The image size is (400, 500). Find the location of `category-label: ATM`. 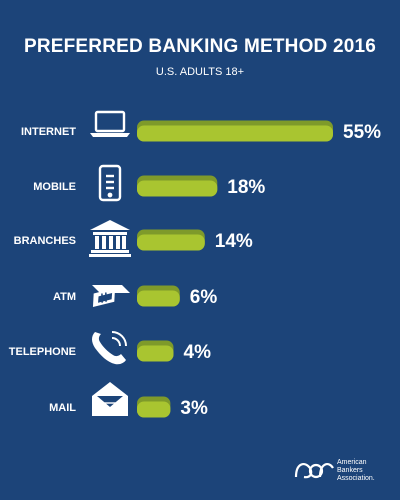

category-label: ATM is located at coordinates (64, 297).